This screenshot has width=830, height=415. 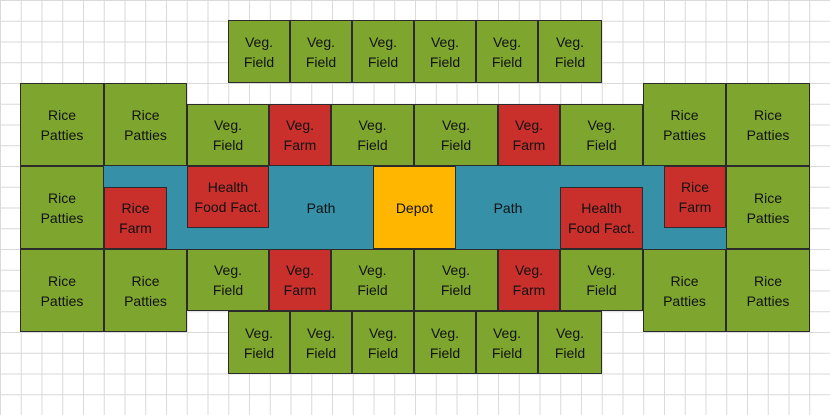 I want to click on path-label-right: Path, so click(x=508, y=207).